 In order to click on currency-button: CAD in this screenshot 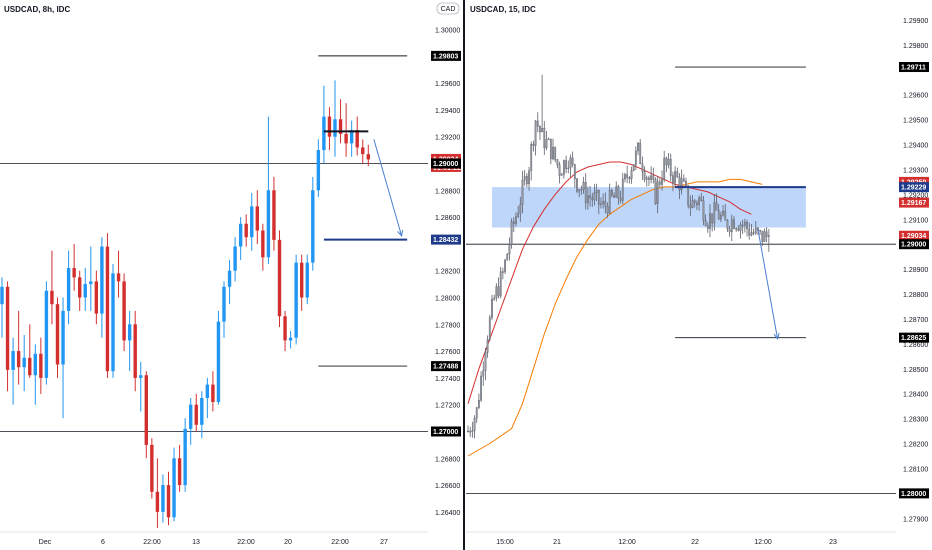, I will do `click(448, 8)`.